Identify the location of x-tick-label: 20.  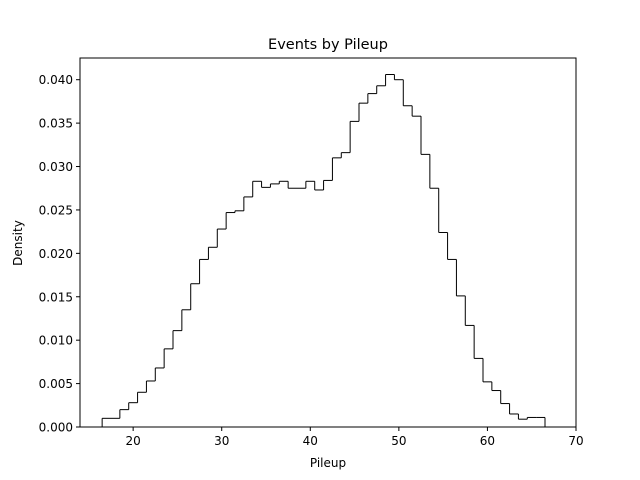
(133, 441).